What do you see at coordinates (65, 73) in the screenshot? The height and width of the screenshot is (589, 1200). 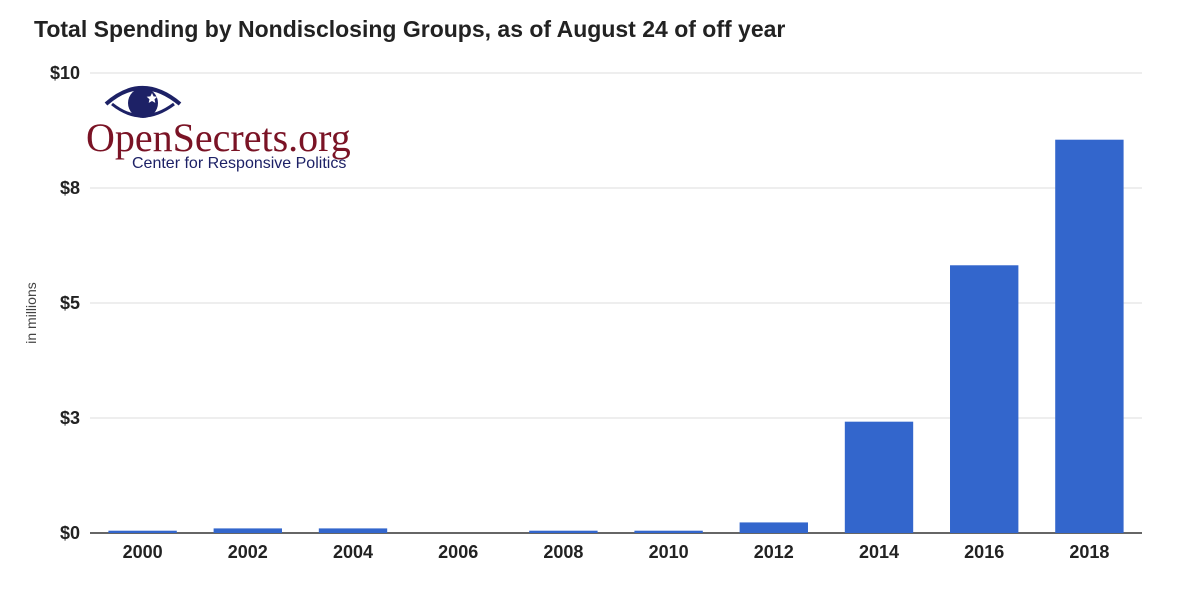 I see `y-tick-label: $10` at bounding box center [65, 73].